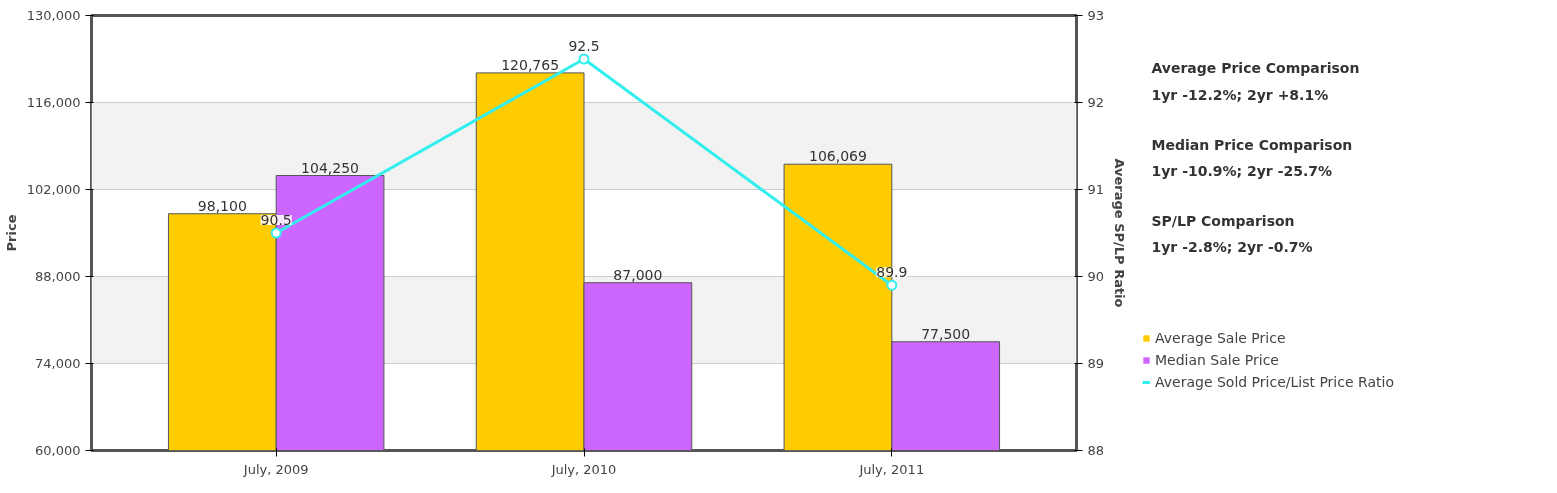 This screenshot has height=493, width=1557. I want to click on y-axis-title: Price, so click(11, 233).